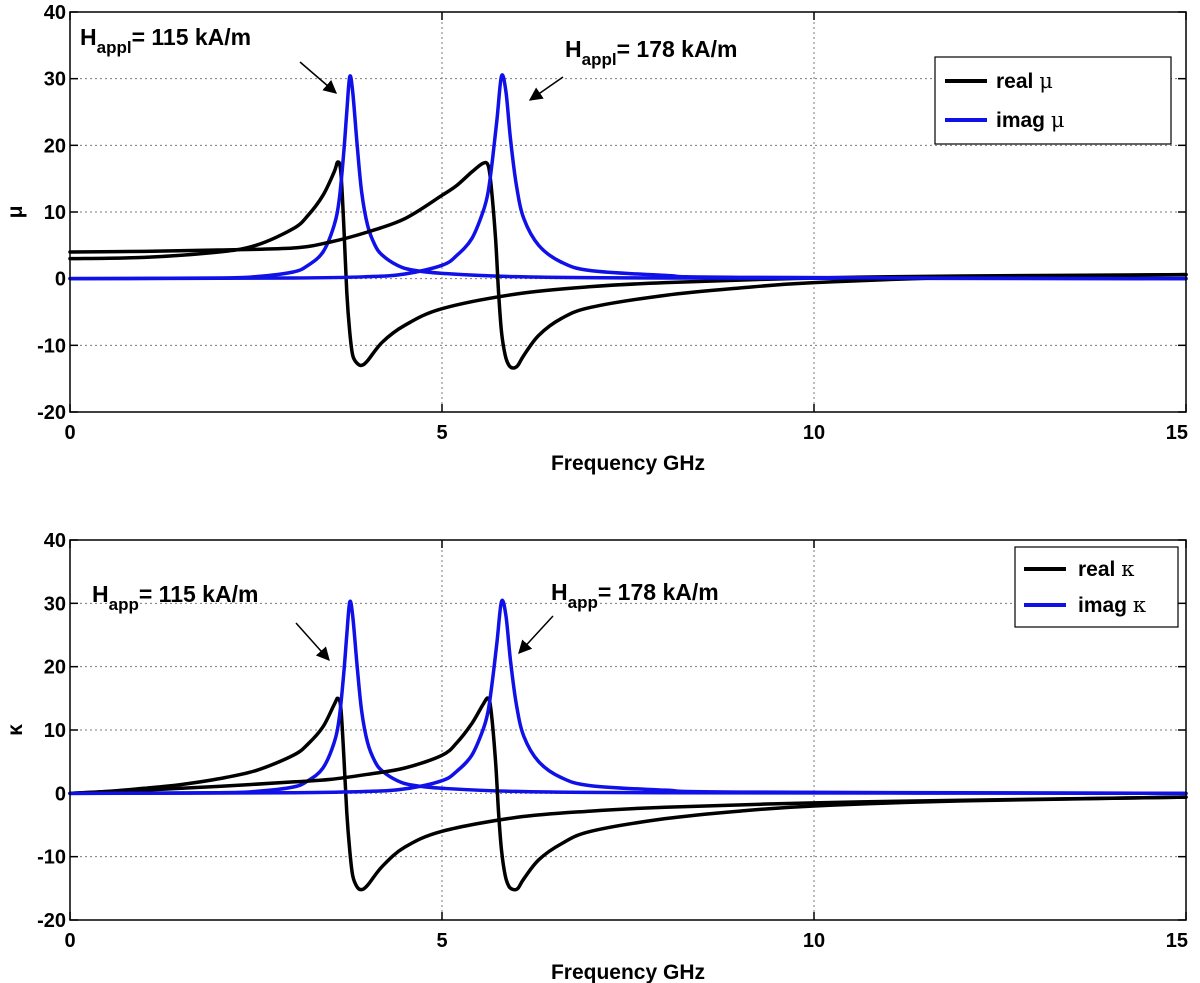  Describe the element at coordinates (55, 731) in the screenshot. I see `kappa-ytick-label: 10` at that location.